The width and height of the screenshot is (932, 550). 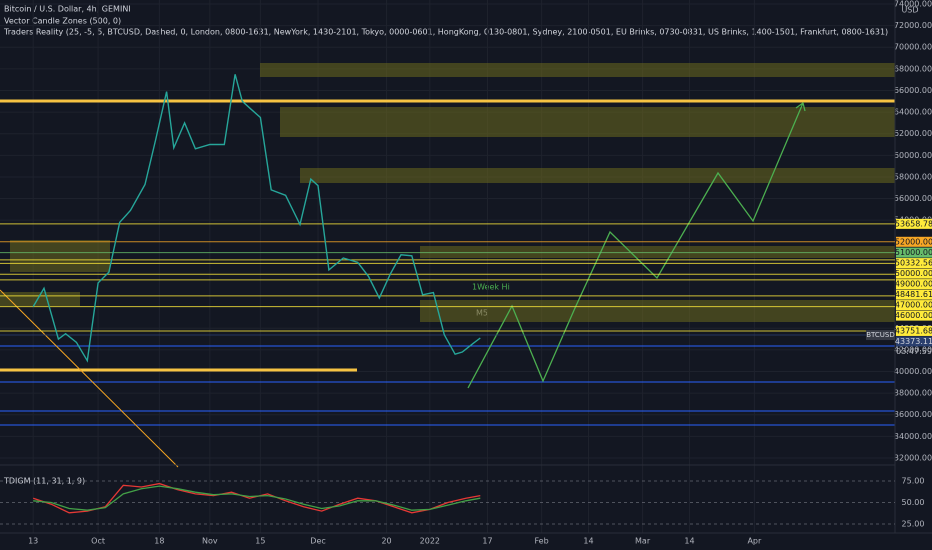 I want to click on y-tick-label: 40000.00, so click(x=913, y=371).